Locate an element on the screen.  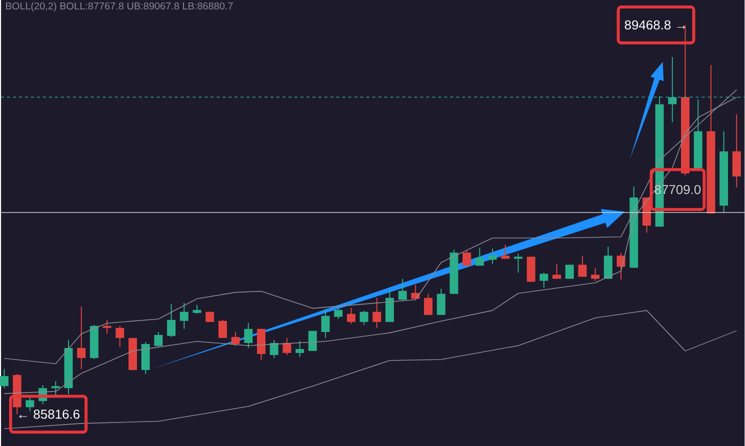
annotation: 89468.8 → is located at coordinates (655, 25).